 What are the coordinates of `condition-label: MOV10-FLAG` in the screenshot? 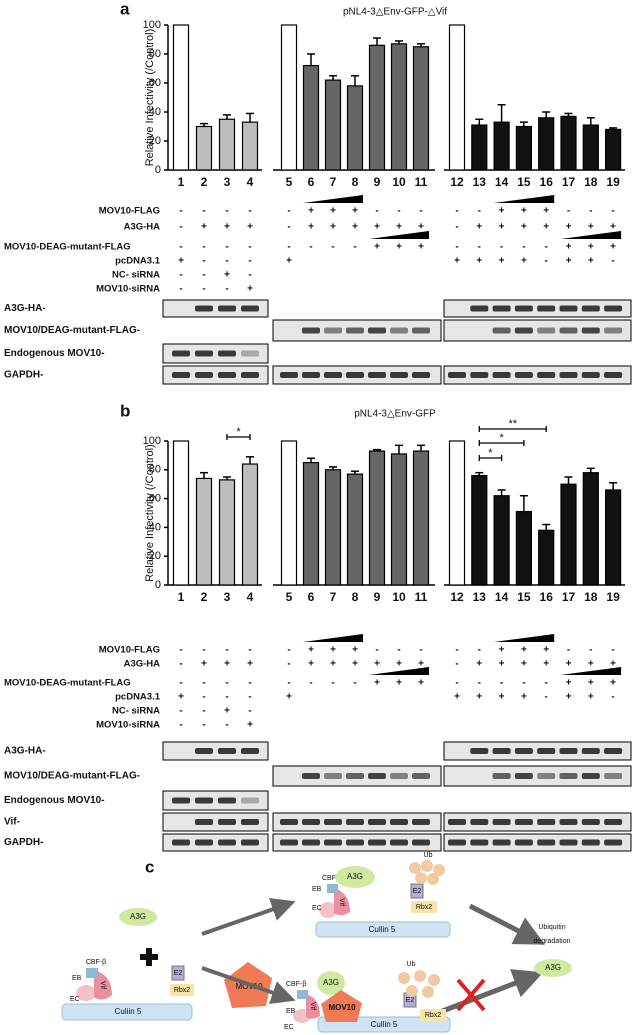 It's located at (129, 211).